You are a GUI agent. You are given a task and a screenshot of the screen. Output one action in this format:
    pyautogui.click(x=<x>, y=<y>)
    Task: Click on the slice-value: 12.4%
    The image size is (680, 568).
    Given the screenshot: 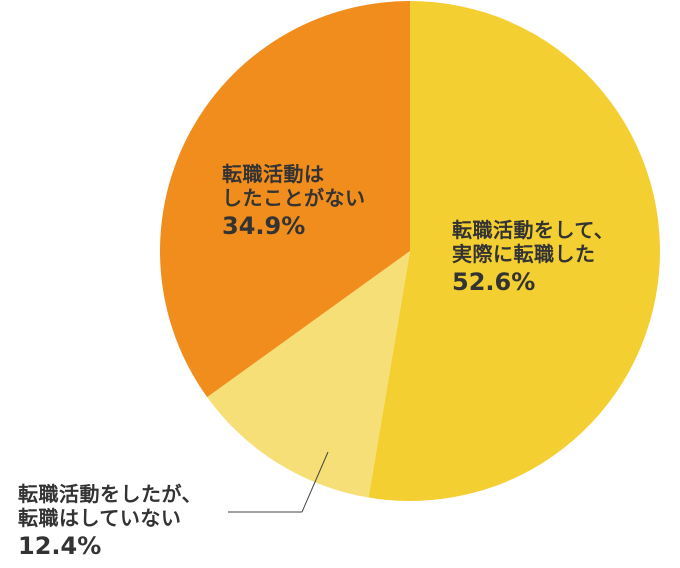 What is the action you would take?
    pyautogui.click(x=60, y=546)
    